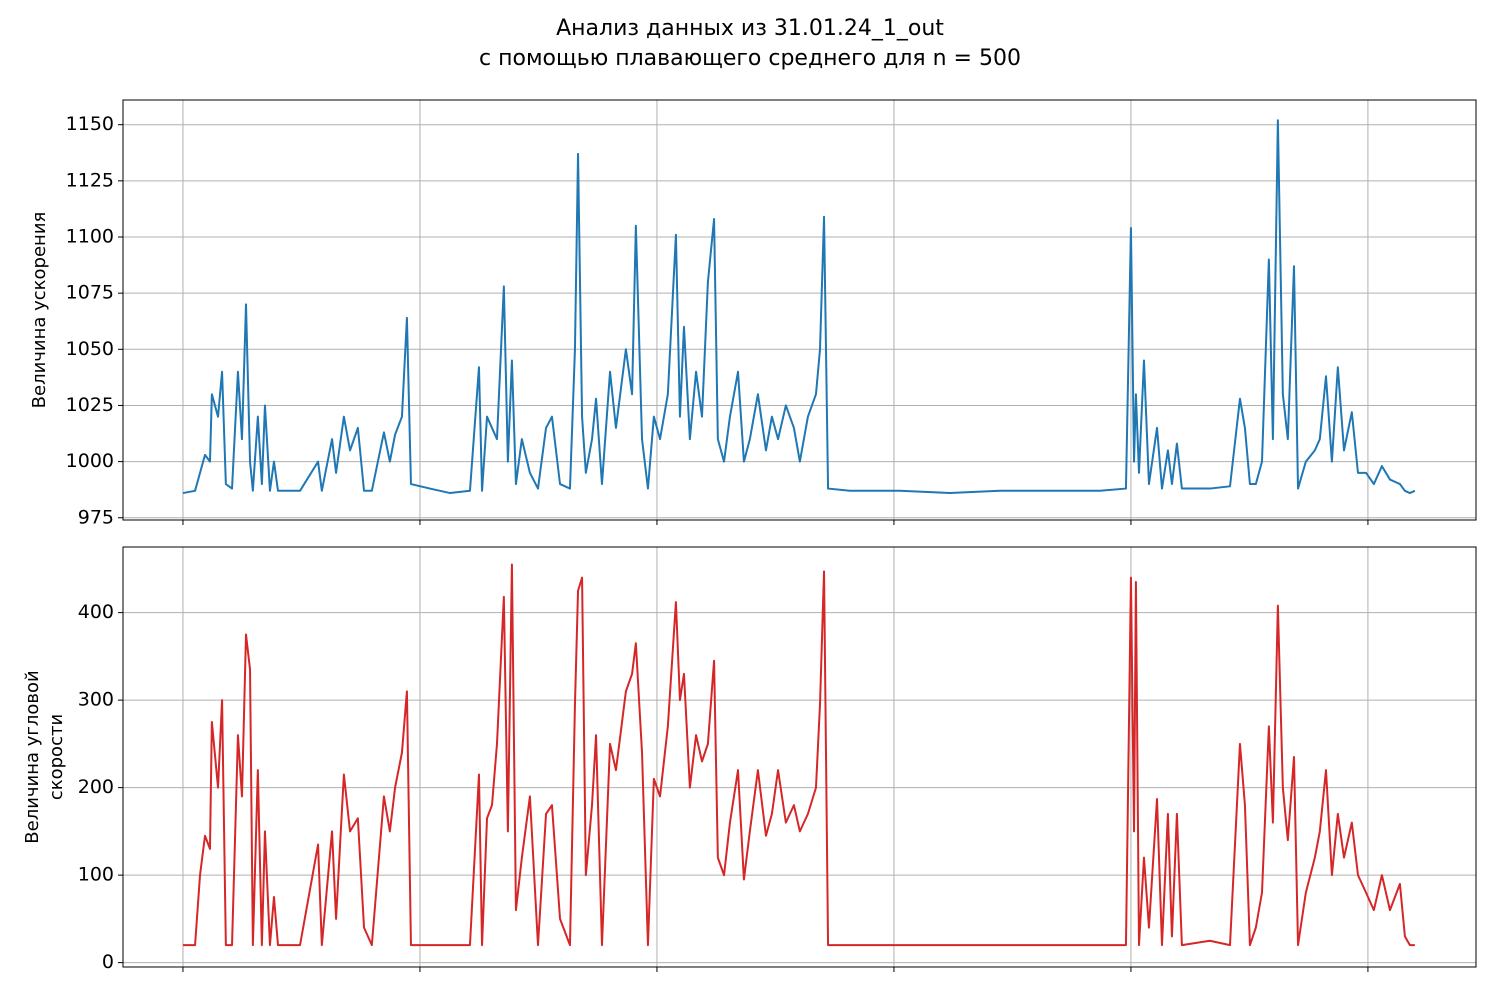 Image resolution: width=1500 pixels, height=1000 pixels. What do you see at coordinates (90, 461) in the screenshot?
I see `y-tick-label: 1000` at bounding box center [90, 461].